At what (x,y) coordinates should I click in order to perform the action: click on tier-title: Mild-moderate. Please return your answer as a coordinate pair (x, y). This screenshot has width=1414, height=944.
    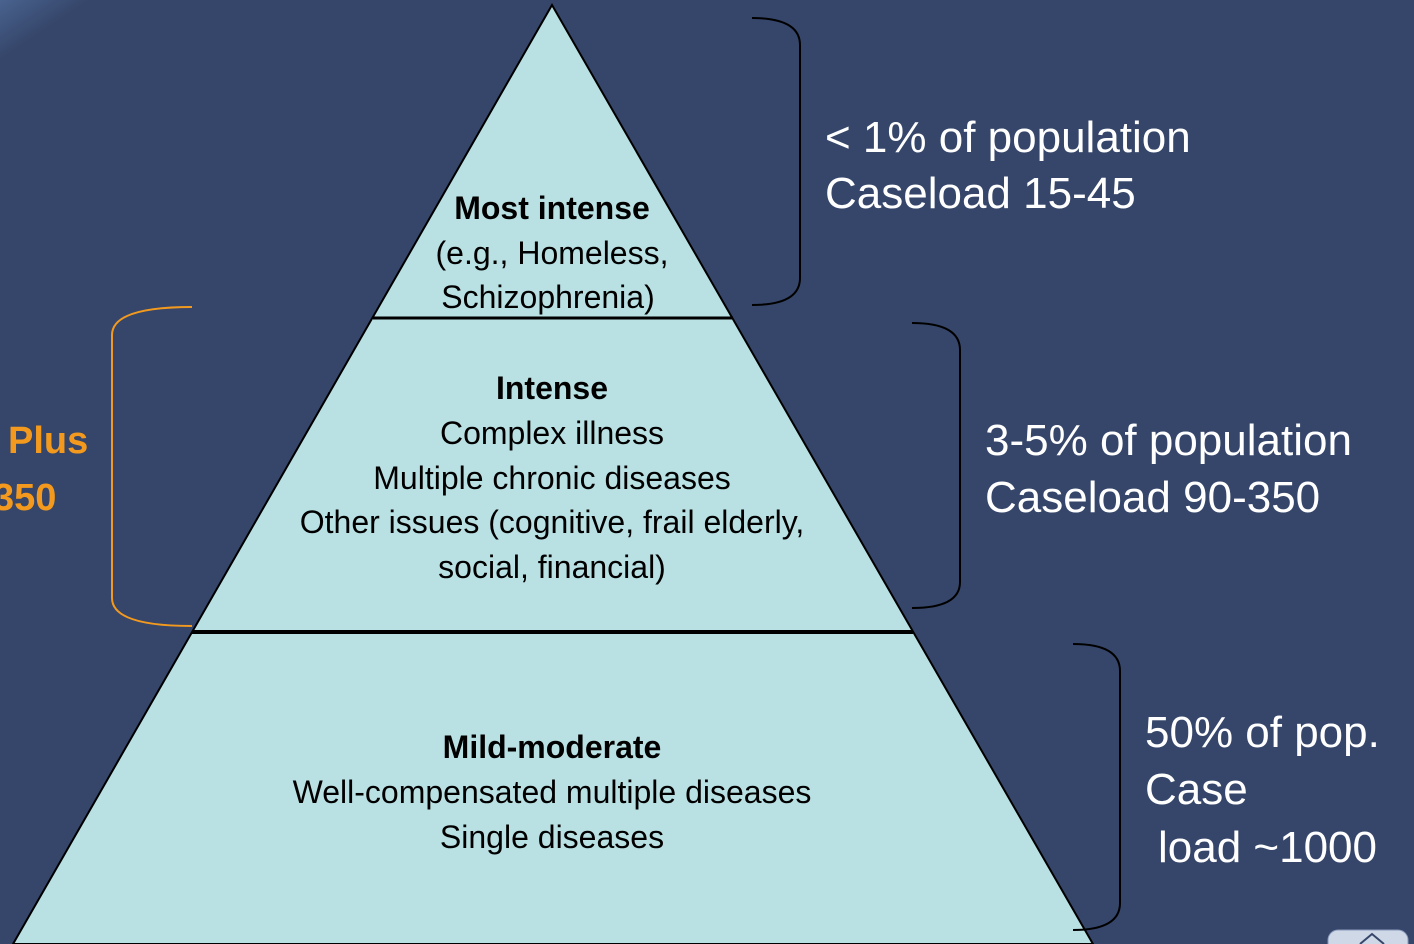
    Looking at the image, I should click on (552, 747).